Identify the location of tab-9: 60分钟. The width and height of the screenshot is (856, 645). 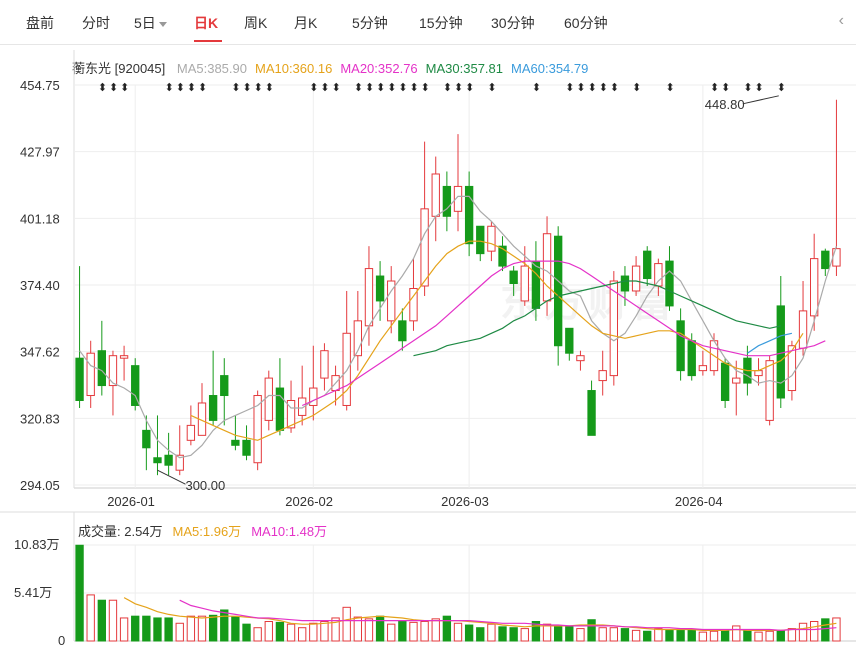
(586, 23).